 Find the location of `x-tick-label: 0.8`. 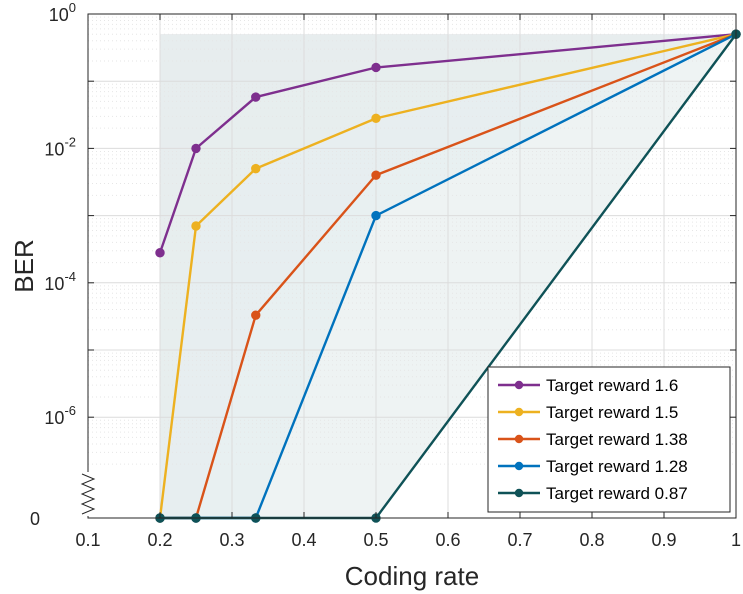

x-tick-label: 0.8 is located at coordinates (591, 540).